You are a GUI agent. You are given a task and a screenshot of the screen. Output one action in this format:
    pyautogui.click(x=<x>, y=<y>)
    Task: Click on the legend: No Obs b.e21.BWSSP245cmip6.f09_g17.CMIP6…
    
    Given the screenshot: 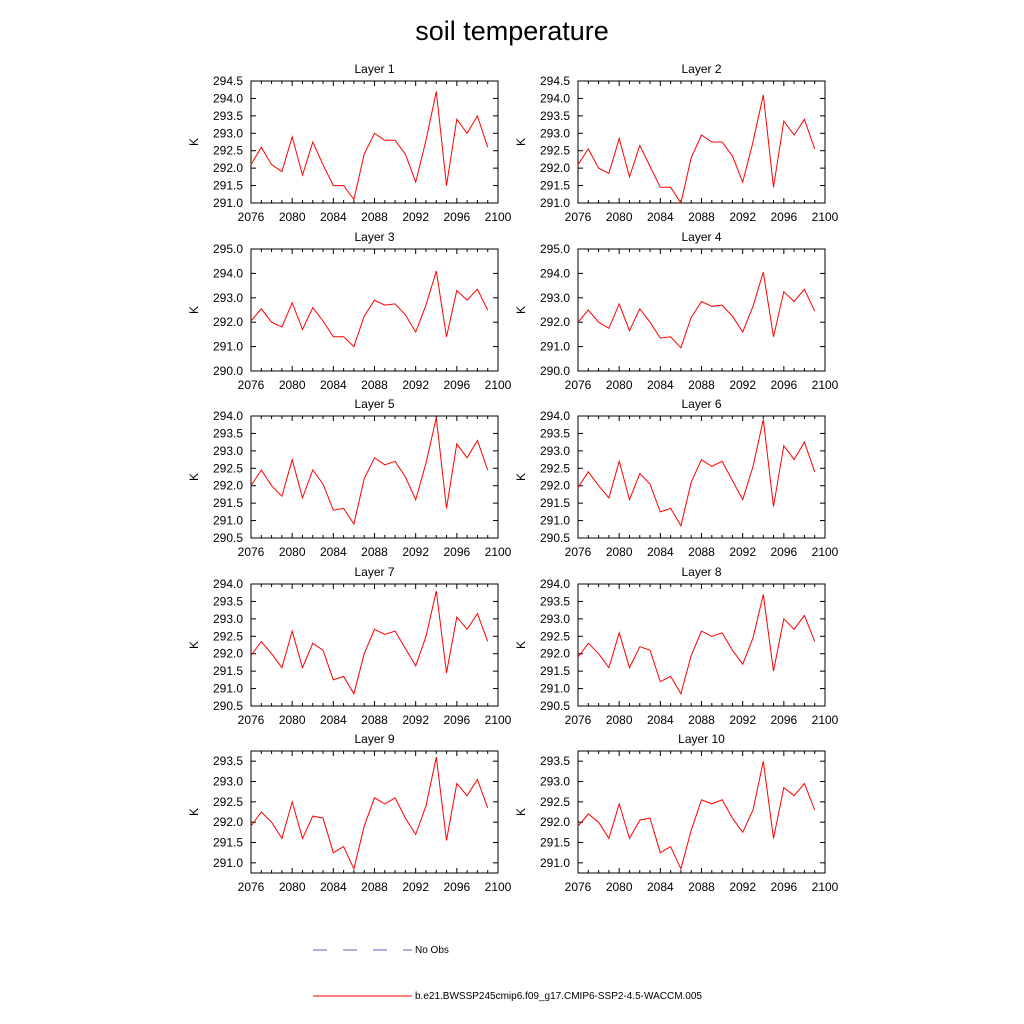 What is the action you would take?
    pyautogui.click(x=507, y=973)
    